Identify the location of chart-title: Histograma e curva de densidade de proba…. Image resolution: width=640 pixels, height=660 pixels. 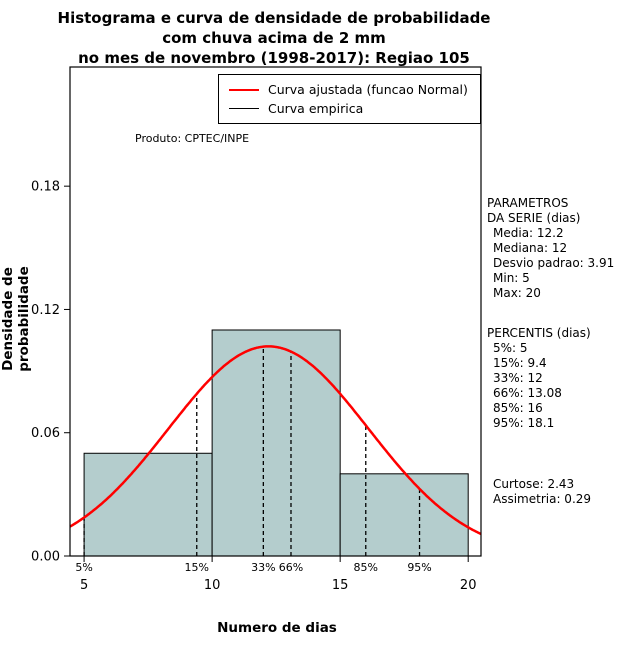
(274, 38).